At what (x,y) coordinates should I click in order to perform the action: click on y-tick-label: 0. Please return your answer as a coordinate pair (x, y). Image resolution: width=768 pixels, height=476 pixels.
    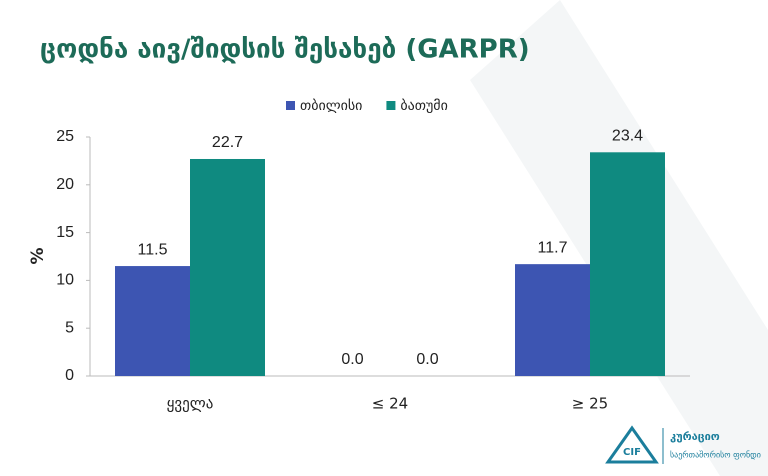
    Looking at the image, I should click on (69, 375).